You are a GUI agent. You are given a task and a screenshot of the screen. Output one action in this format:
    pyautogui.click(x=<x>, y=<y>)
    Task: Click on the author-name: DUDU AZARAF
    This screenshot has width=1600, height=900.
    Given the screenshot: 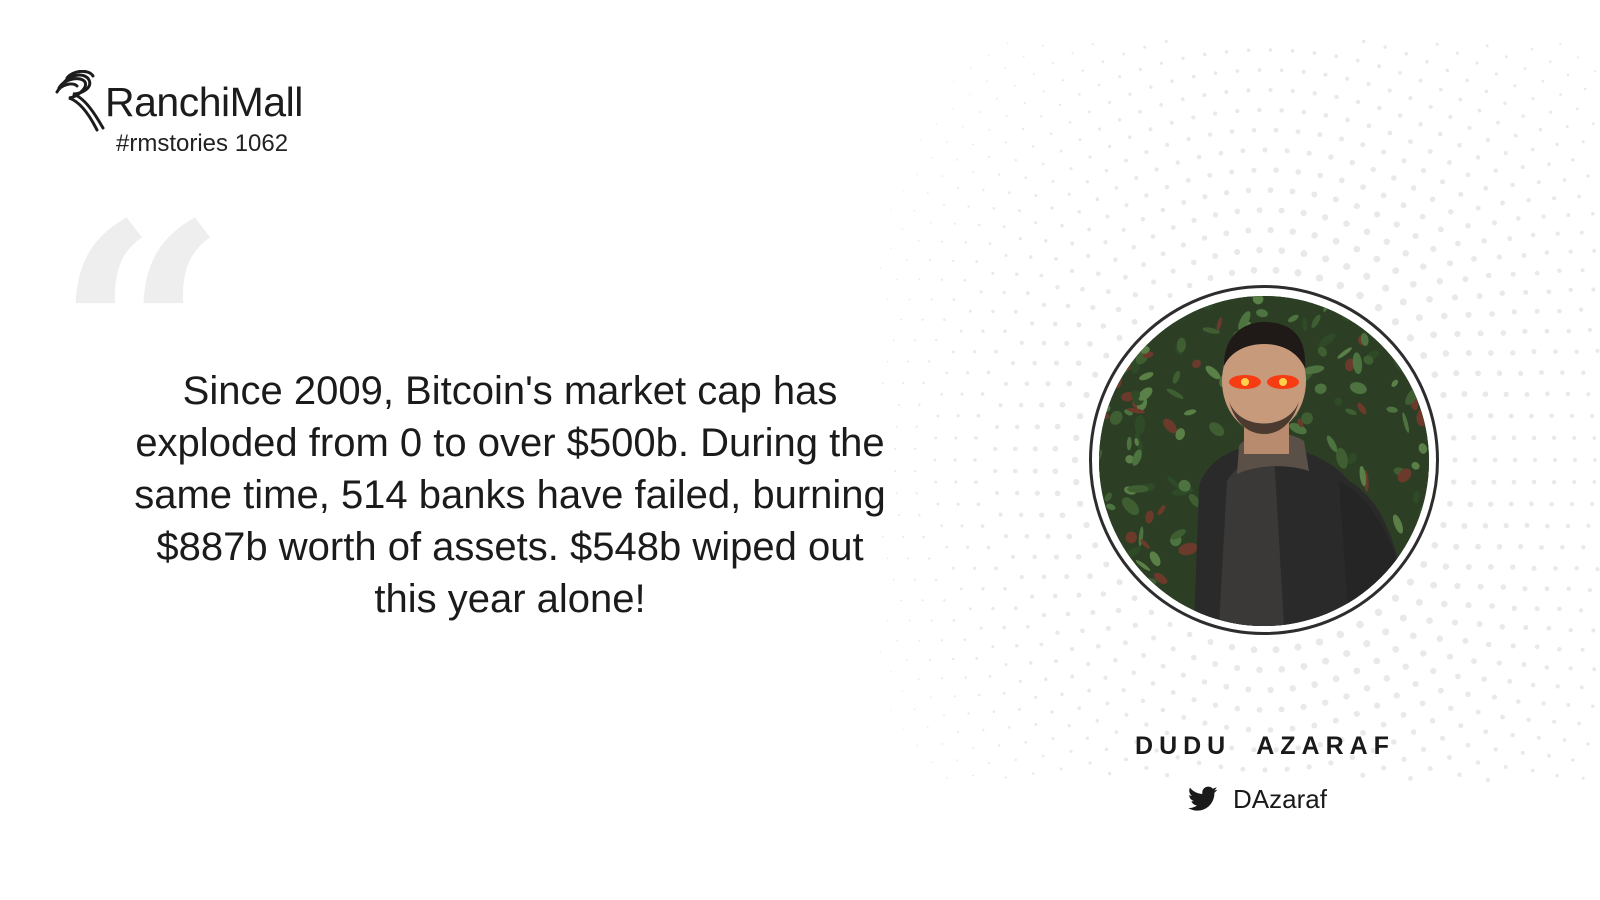 What is the action you would take?
    pyautogui.click(x=1265, y=746)
    